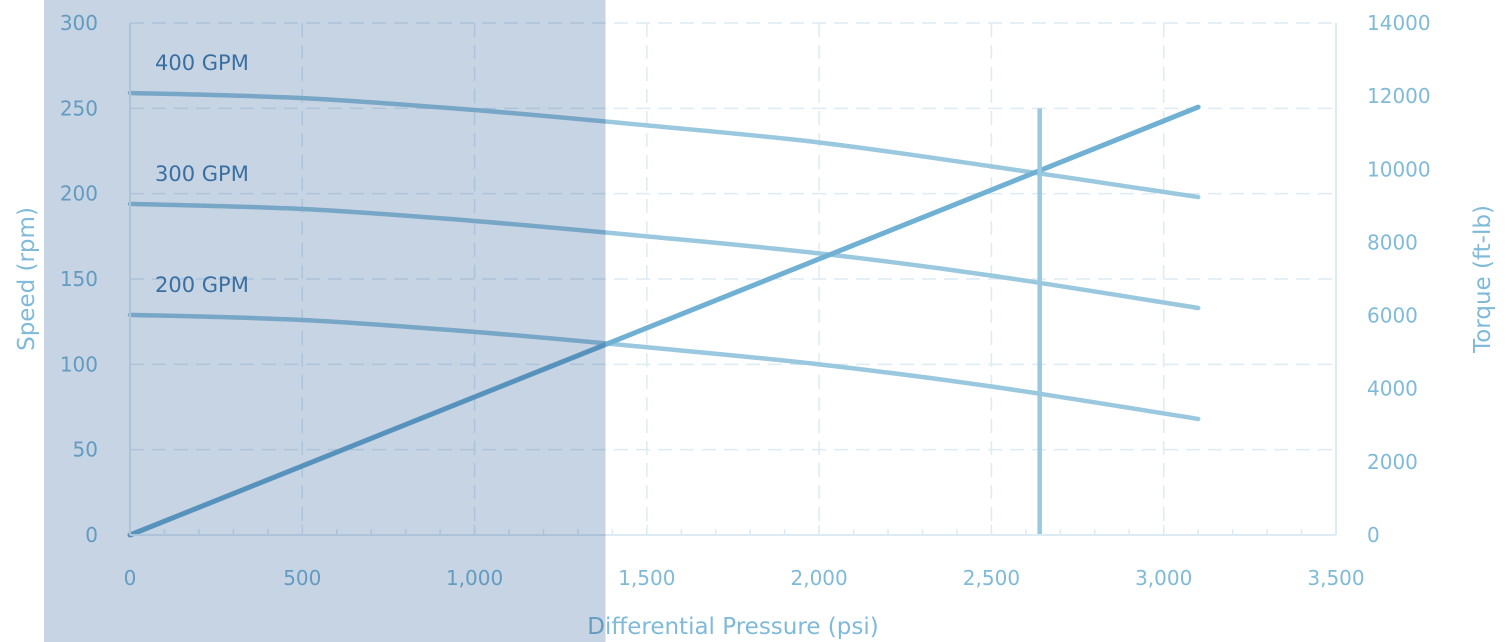 The width and height of the screenshot is (1509, 642). I want to click on x-tick-label: 3,500, so click(1335, 578).